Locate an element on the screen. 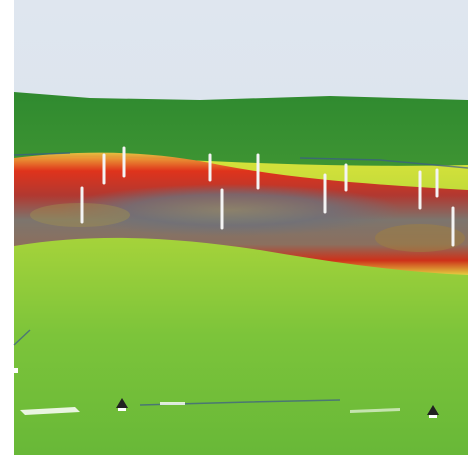  ground-features is located at coordinates (207, 391).